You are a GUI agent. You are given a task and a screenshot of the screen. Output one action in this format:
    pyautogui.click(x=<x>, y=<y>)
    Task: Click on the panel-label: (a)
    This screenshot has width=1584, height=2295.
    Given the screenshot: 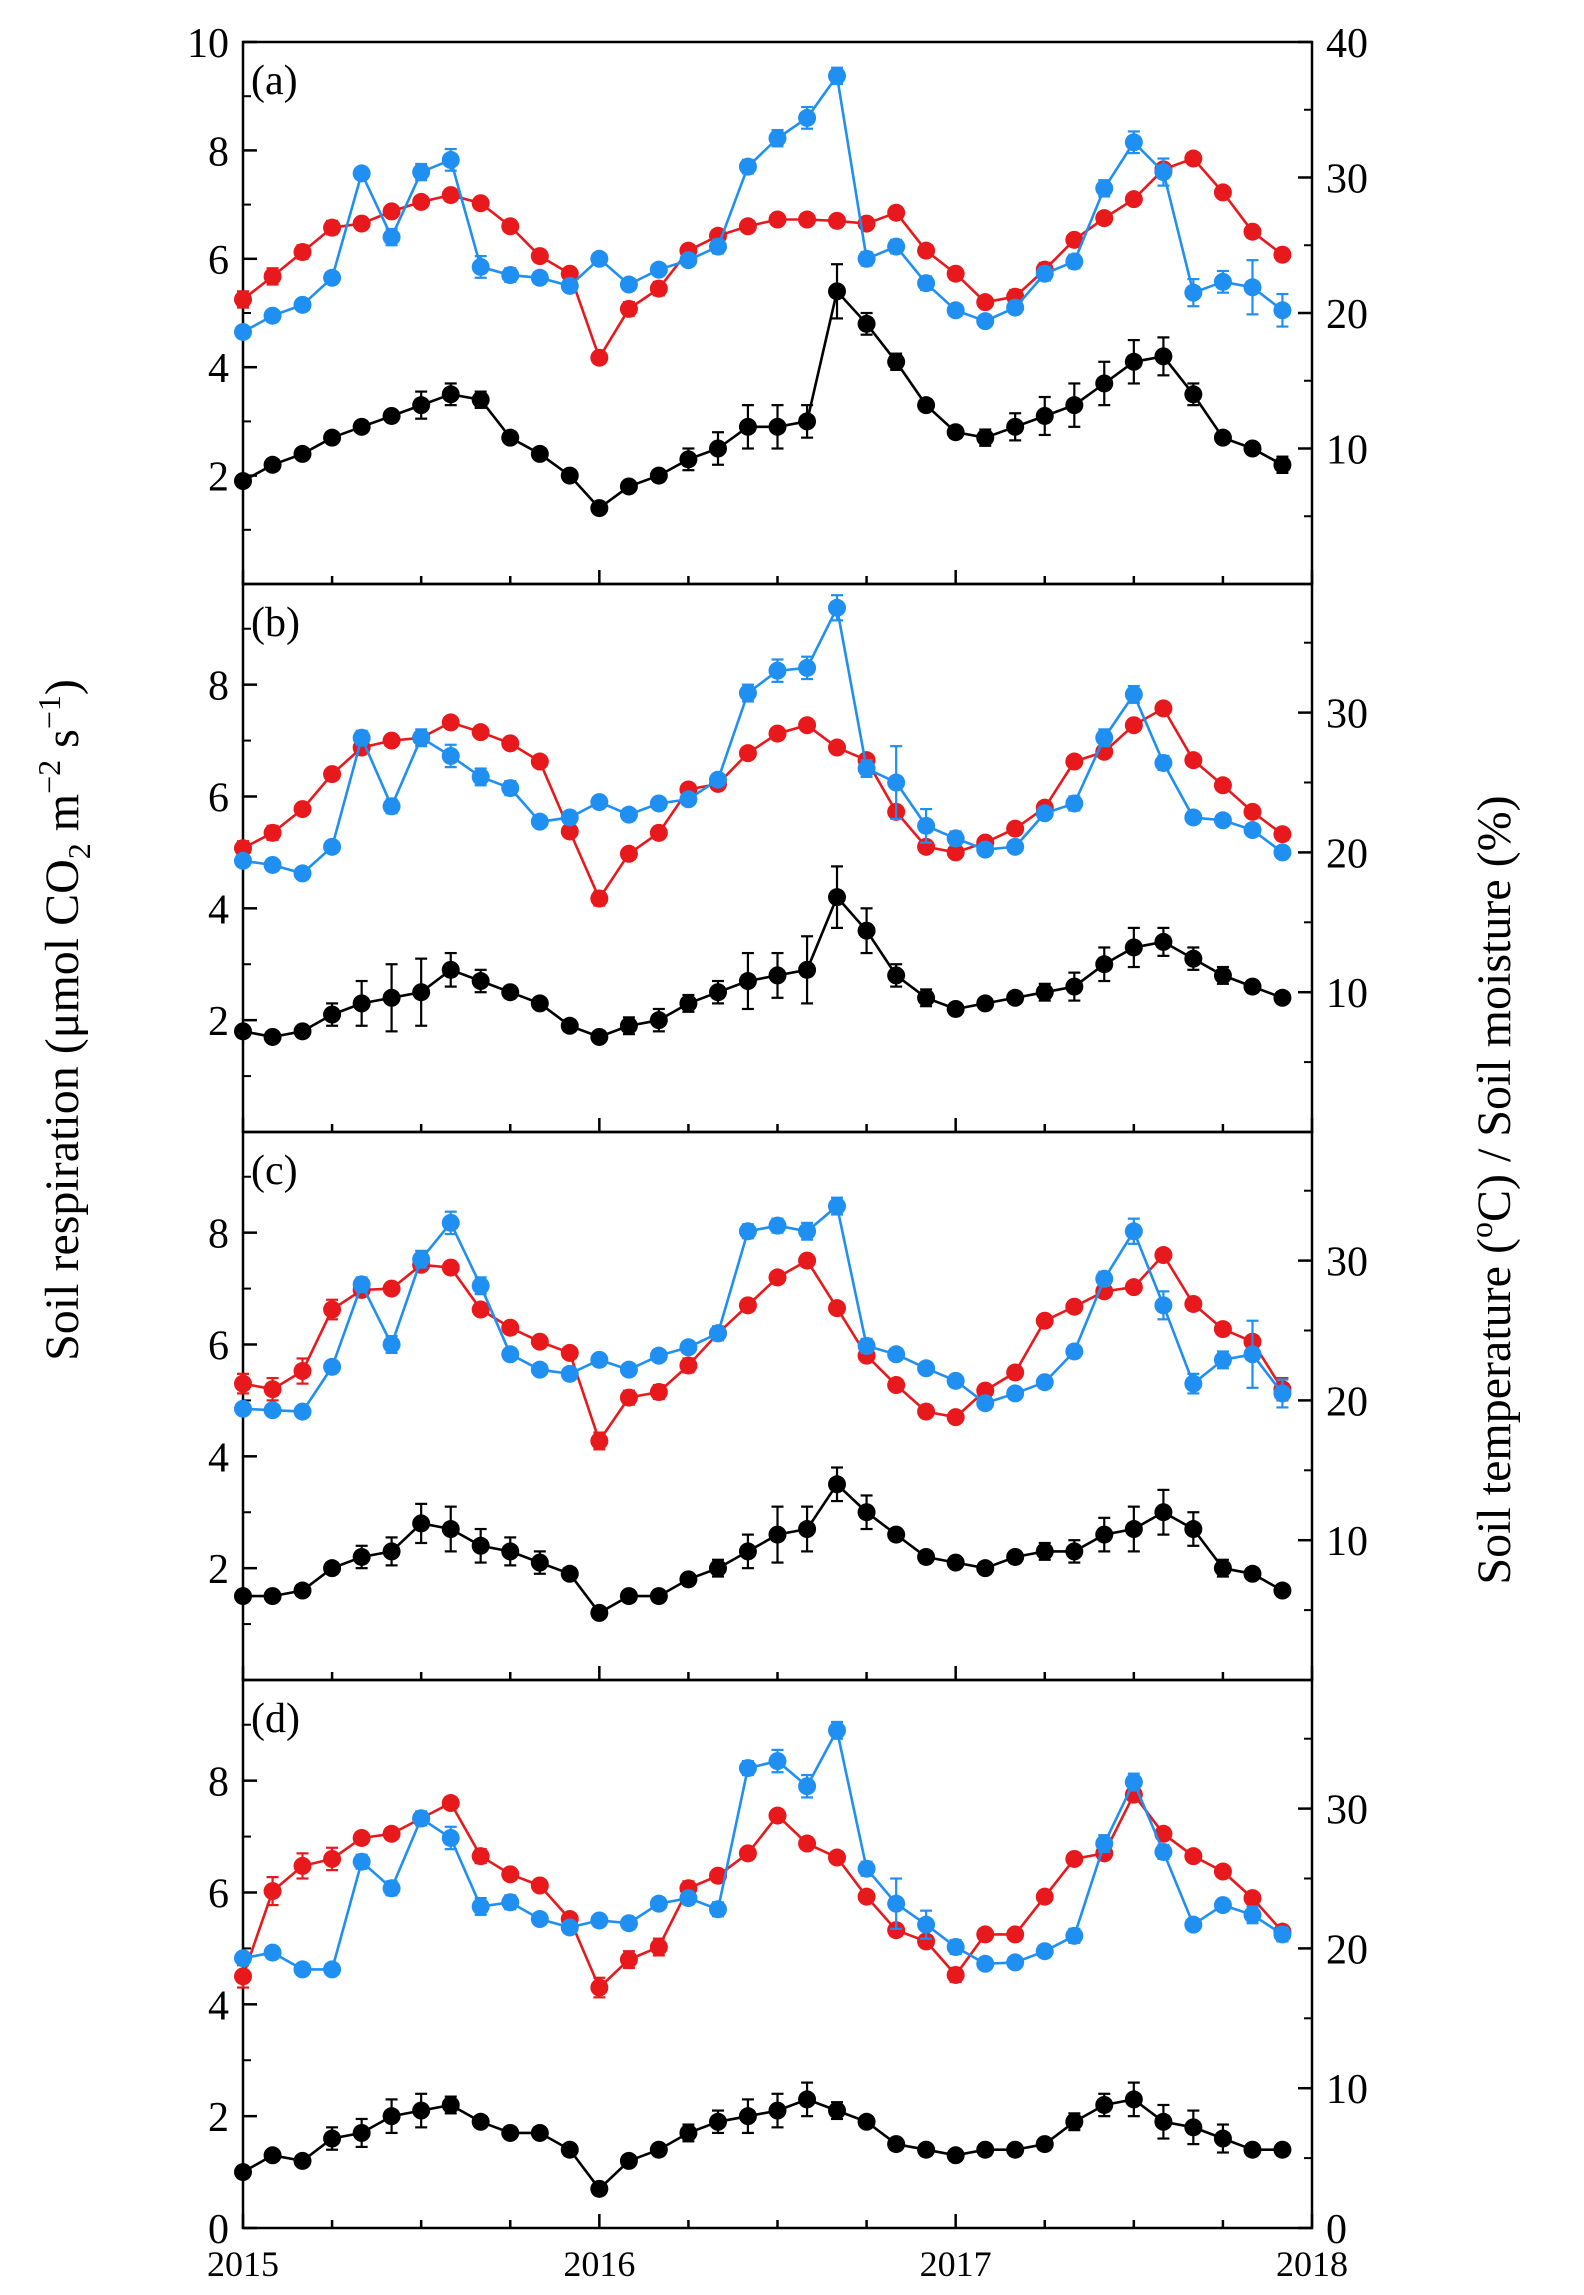 What is the action you would take?
    pyautogui.click(x=274, y=81)
    